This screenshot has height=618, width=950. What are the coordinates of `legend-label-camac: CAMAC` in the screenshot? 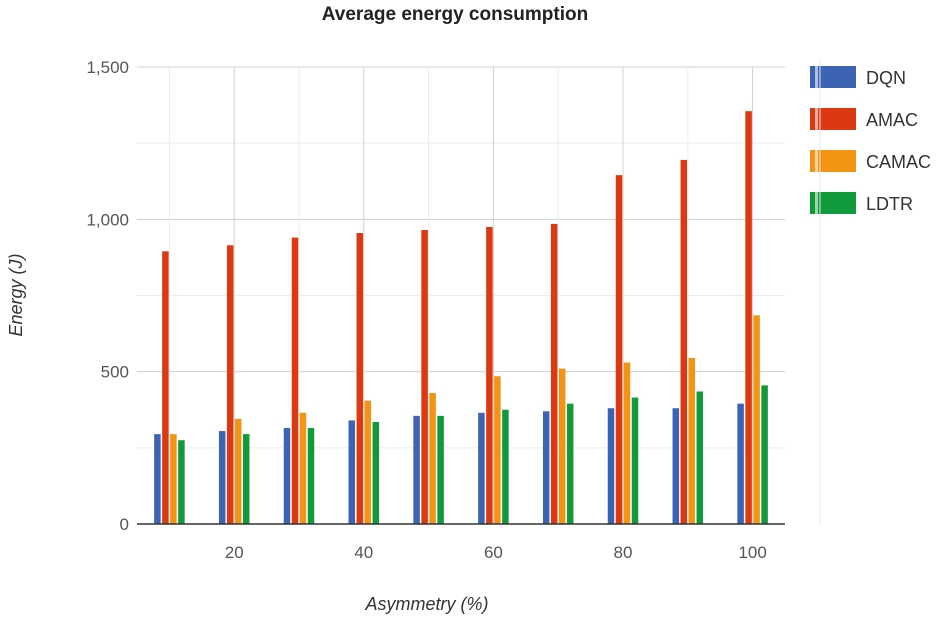 It's located at (898, 162).